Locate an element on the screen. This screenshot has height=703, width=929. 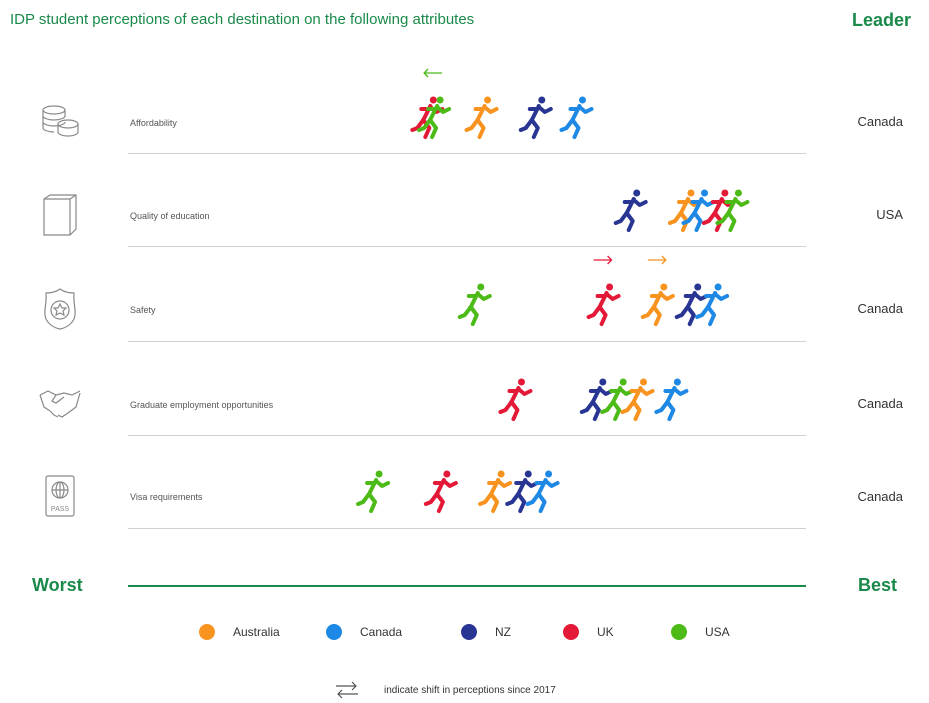
row-leader-employment: Canada is located at coordinates (880, 403).